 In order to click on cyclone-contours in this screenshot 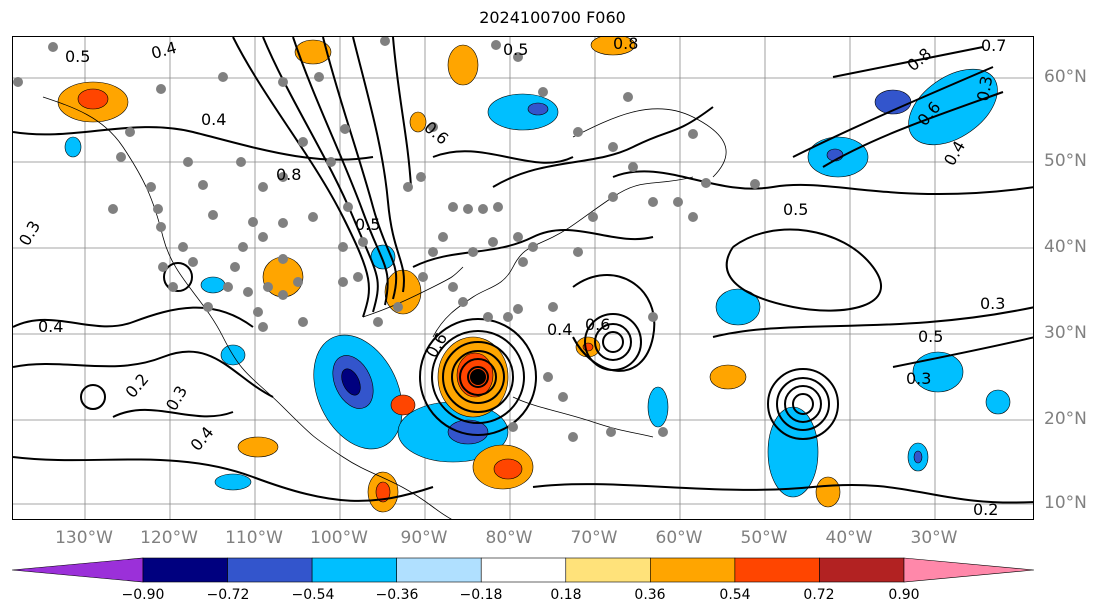, I will do `click(478, 377)`.